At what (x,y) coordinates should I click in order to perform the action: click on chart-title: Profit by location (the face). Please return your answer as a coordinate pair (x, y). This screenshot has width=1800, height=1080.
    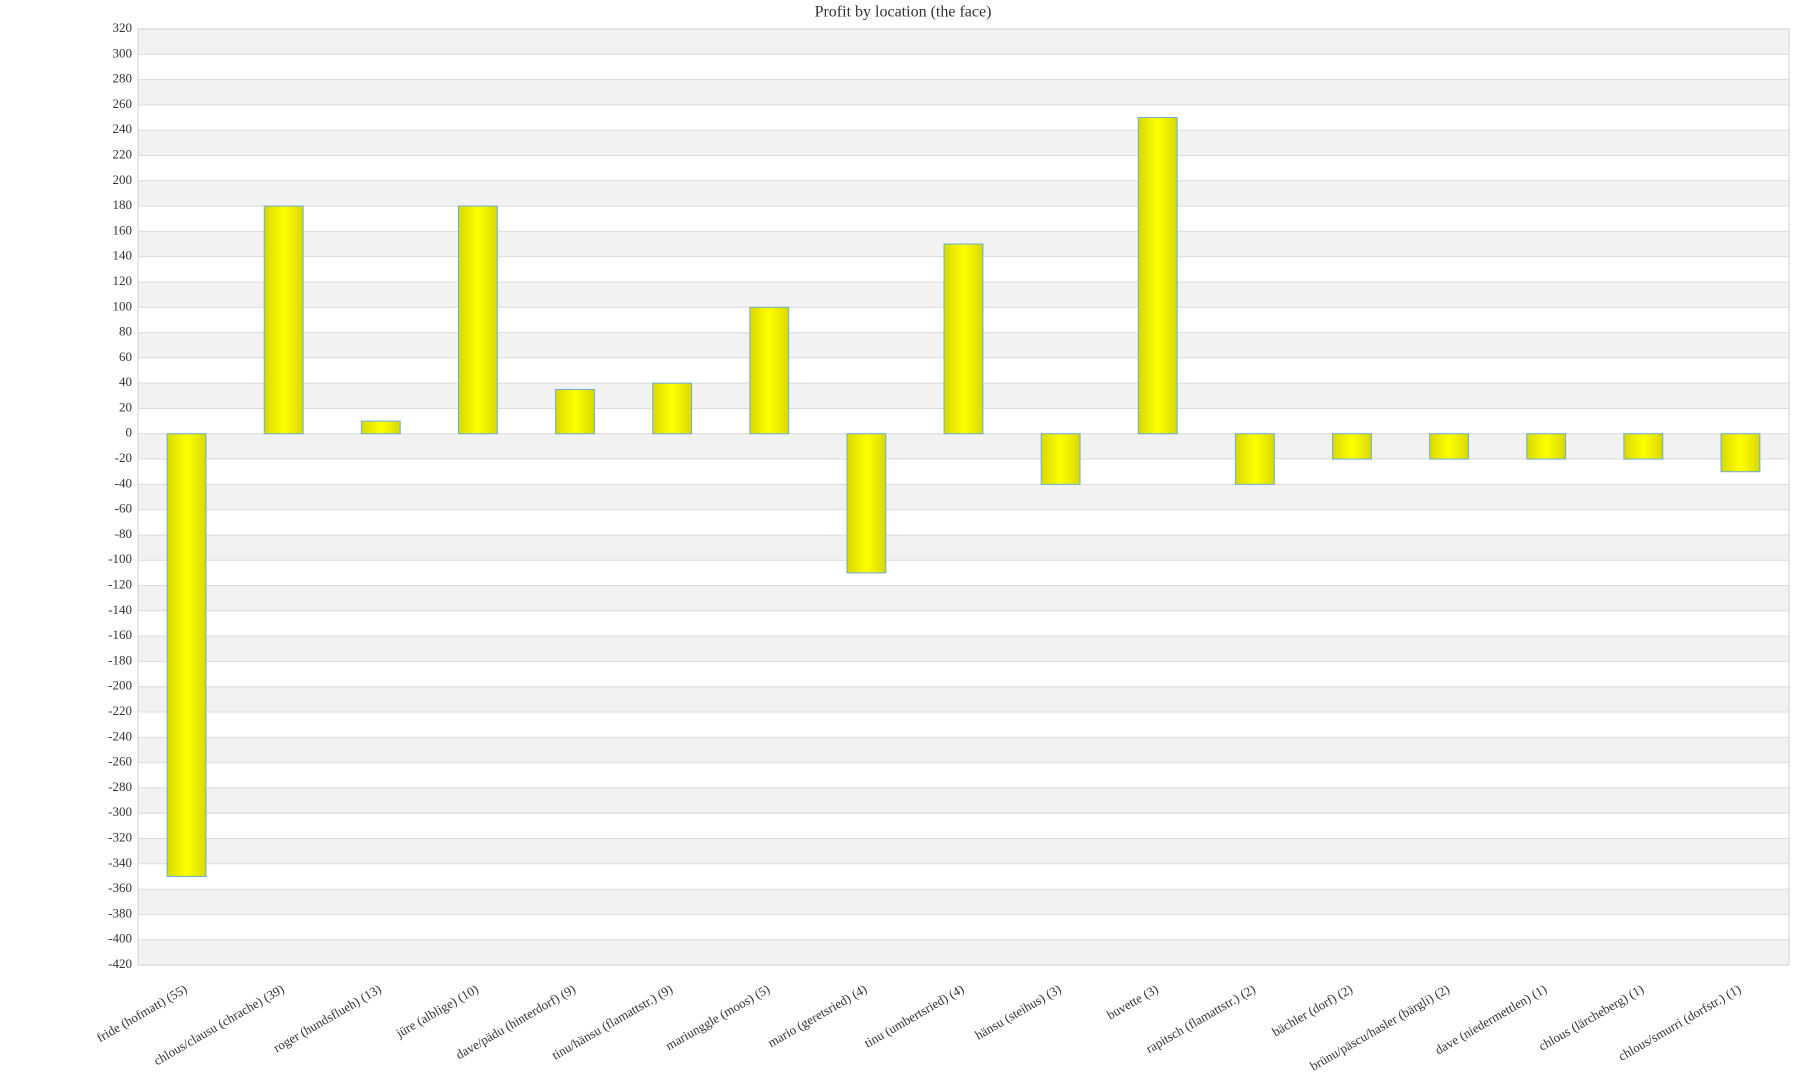
    Looking at the image, I should click on (903, 12).